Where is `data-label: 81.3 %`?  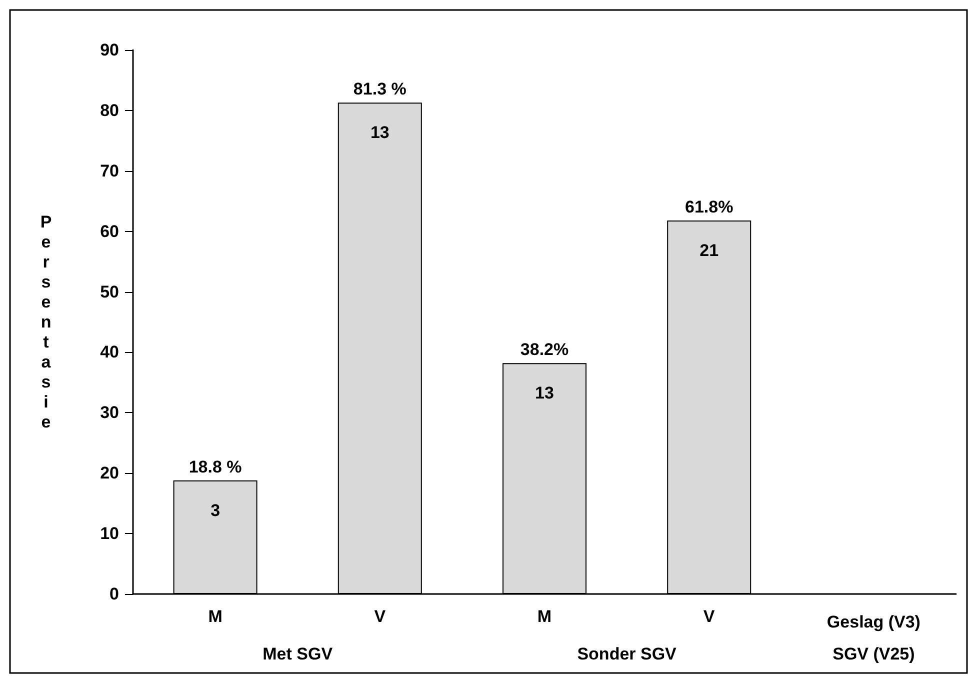
data-label: 81.3 % is located at coordinates (379, 89).